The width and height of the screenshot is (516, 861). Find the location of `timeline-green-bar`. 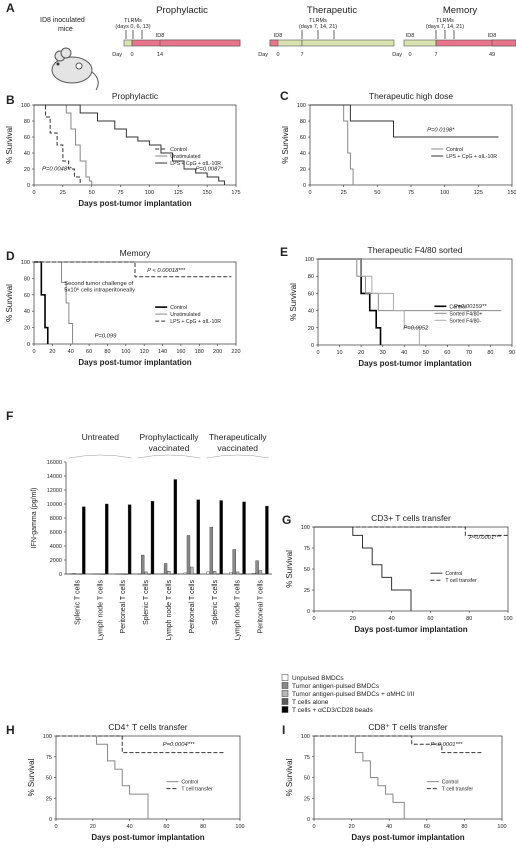

timeline-green-bar is located at coordinates (128, 43).